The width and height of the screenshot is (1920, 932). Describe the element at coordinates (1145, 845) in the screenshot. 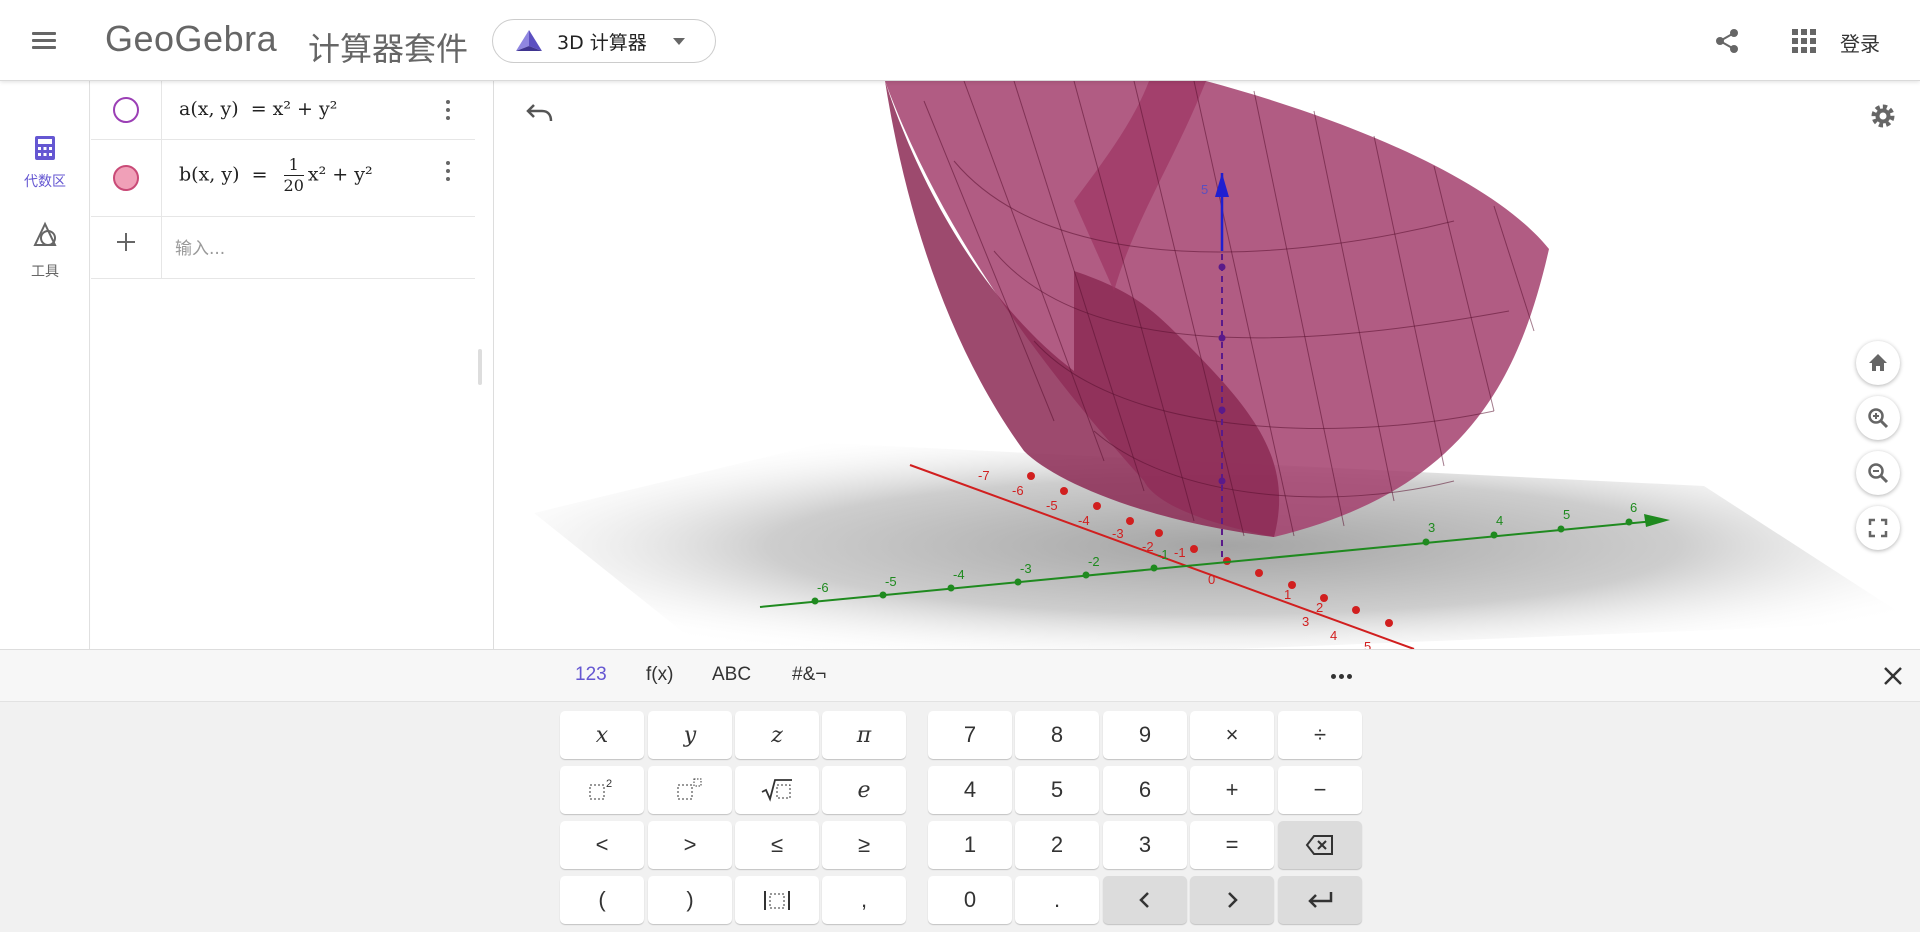

I see `key-3: 3` at that location.